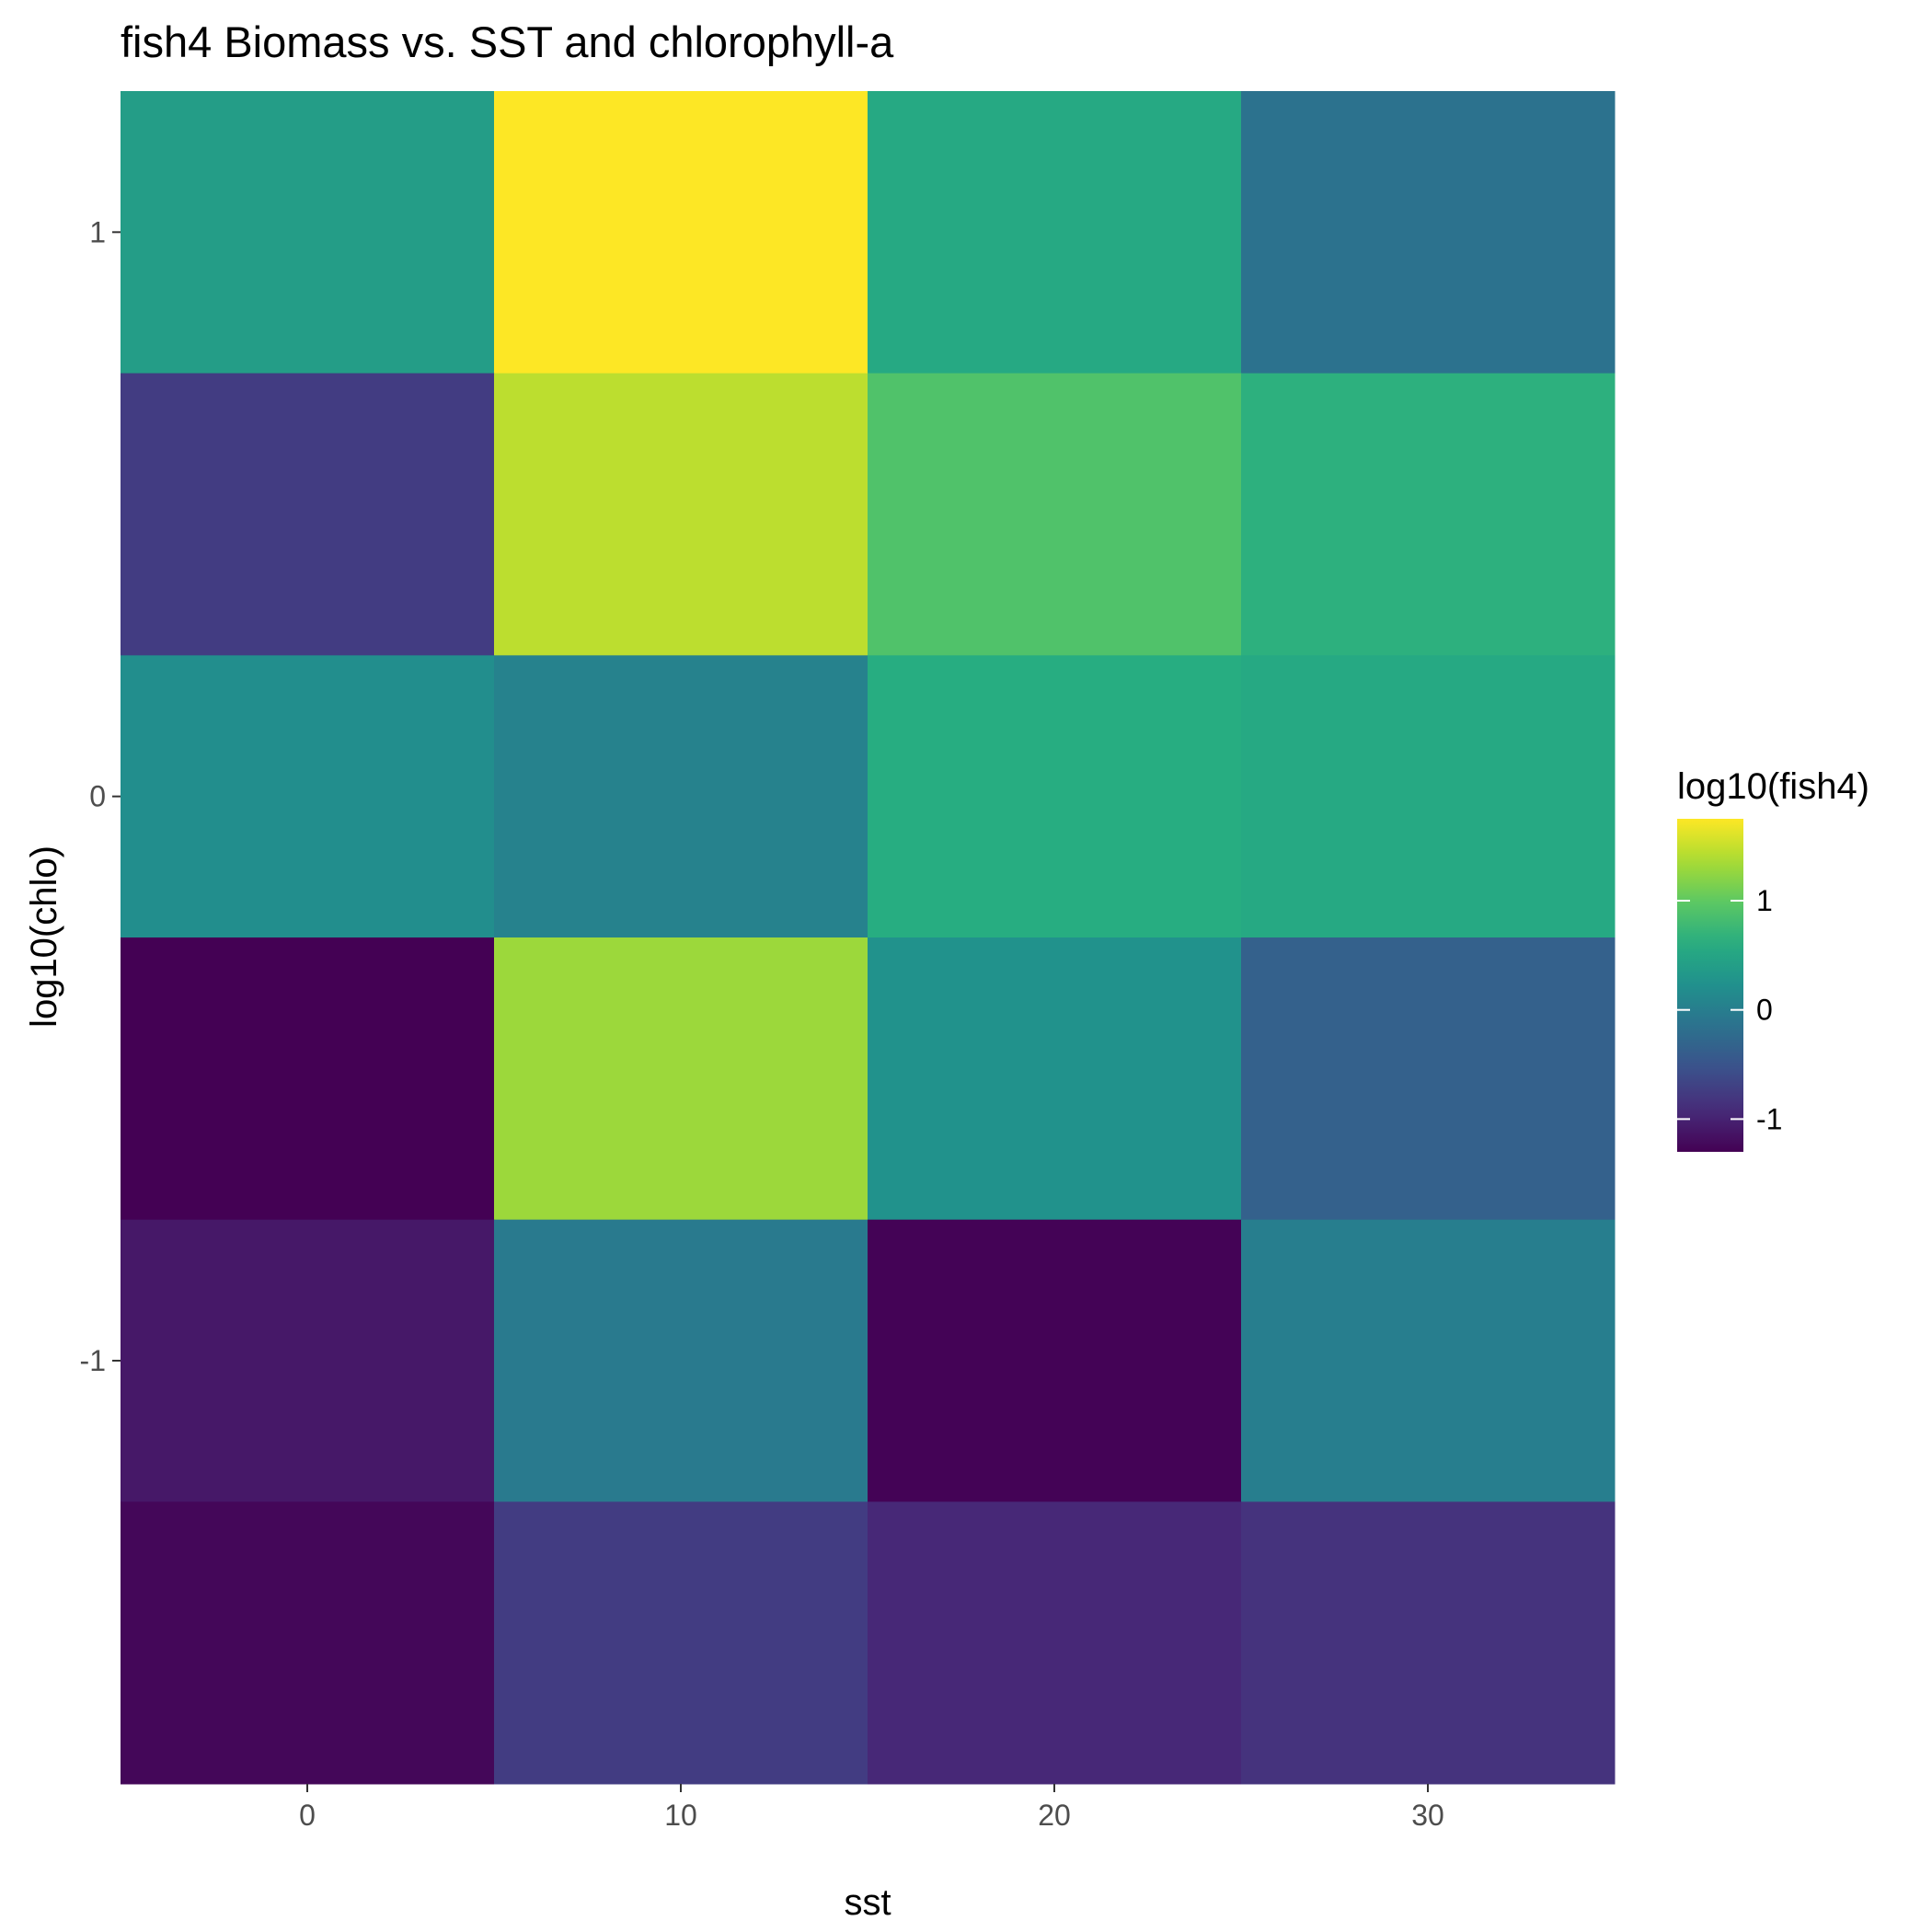 This screenshot has width=1932, height=1932. I want to click on legend-labels: 1 0 -1, so click(1769, 1009).